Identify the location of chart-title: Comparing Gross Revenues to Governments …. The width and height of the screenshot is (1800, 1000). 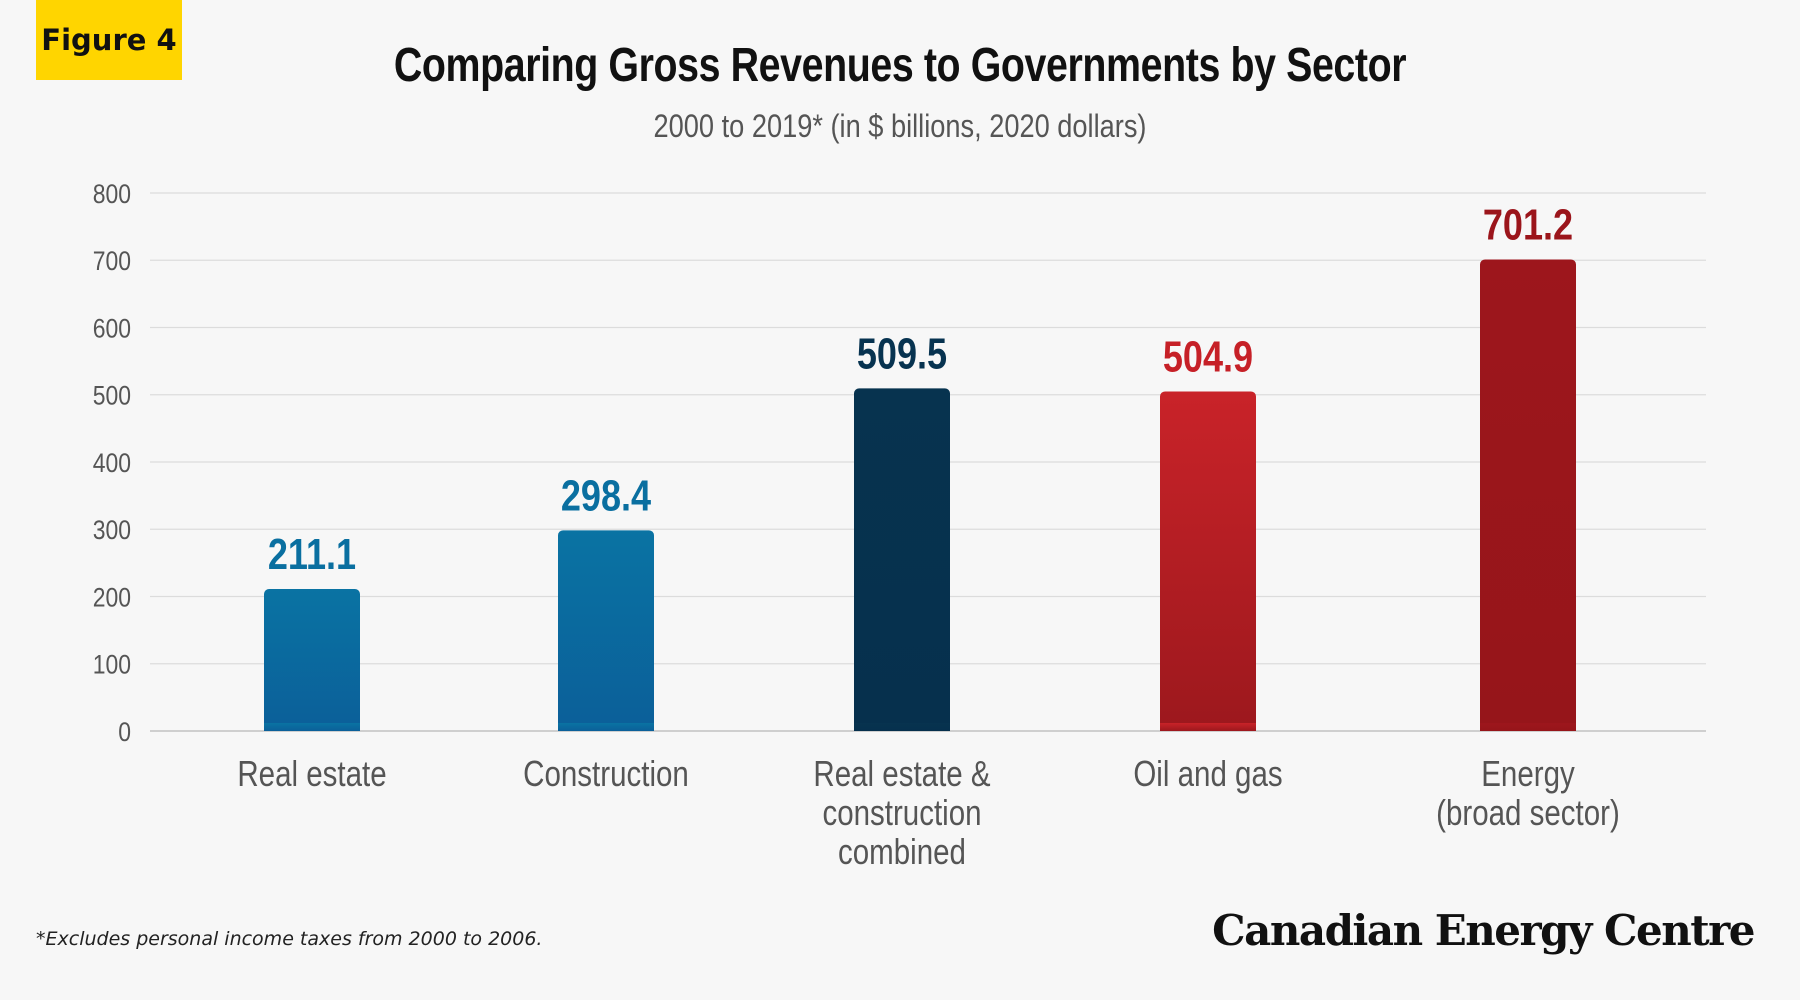
(900, 65).